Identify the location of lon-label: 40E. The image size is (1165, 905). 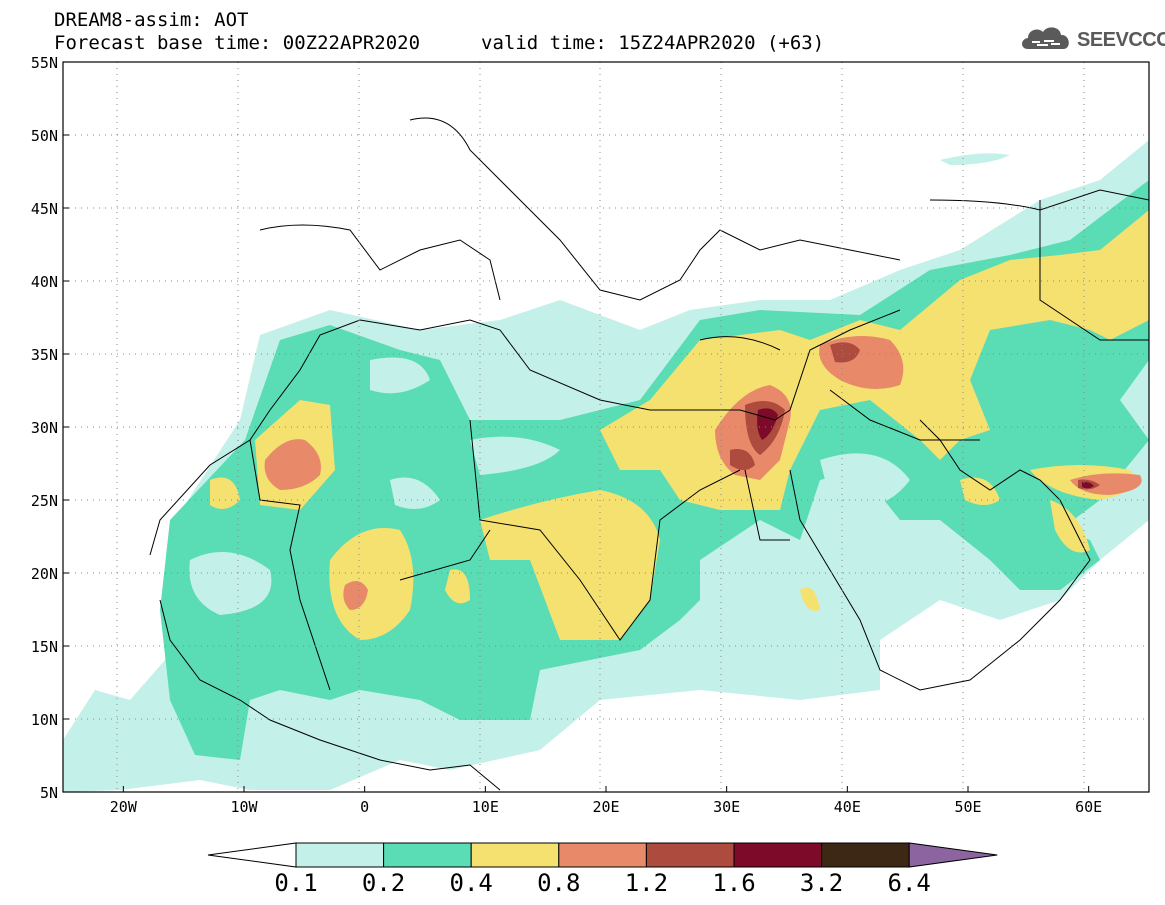
(847, 807).